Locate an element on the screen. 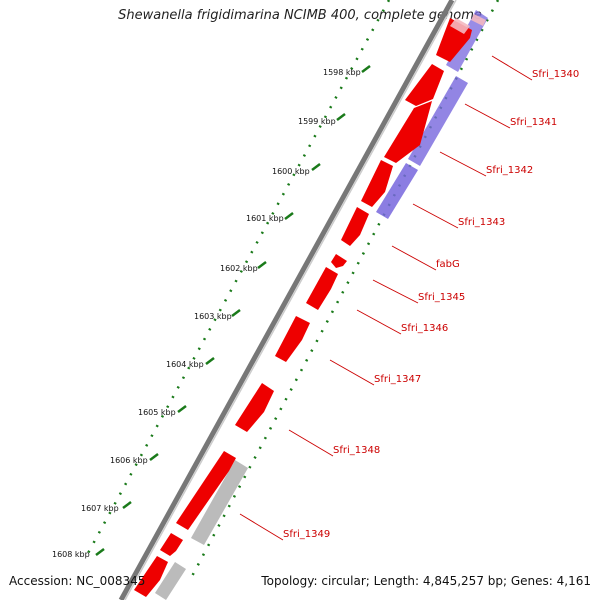 This screenshot has width=600, height=600. kbp-tick-label: 1606 kbp is located at coordinates (129, 460).